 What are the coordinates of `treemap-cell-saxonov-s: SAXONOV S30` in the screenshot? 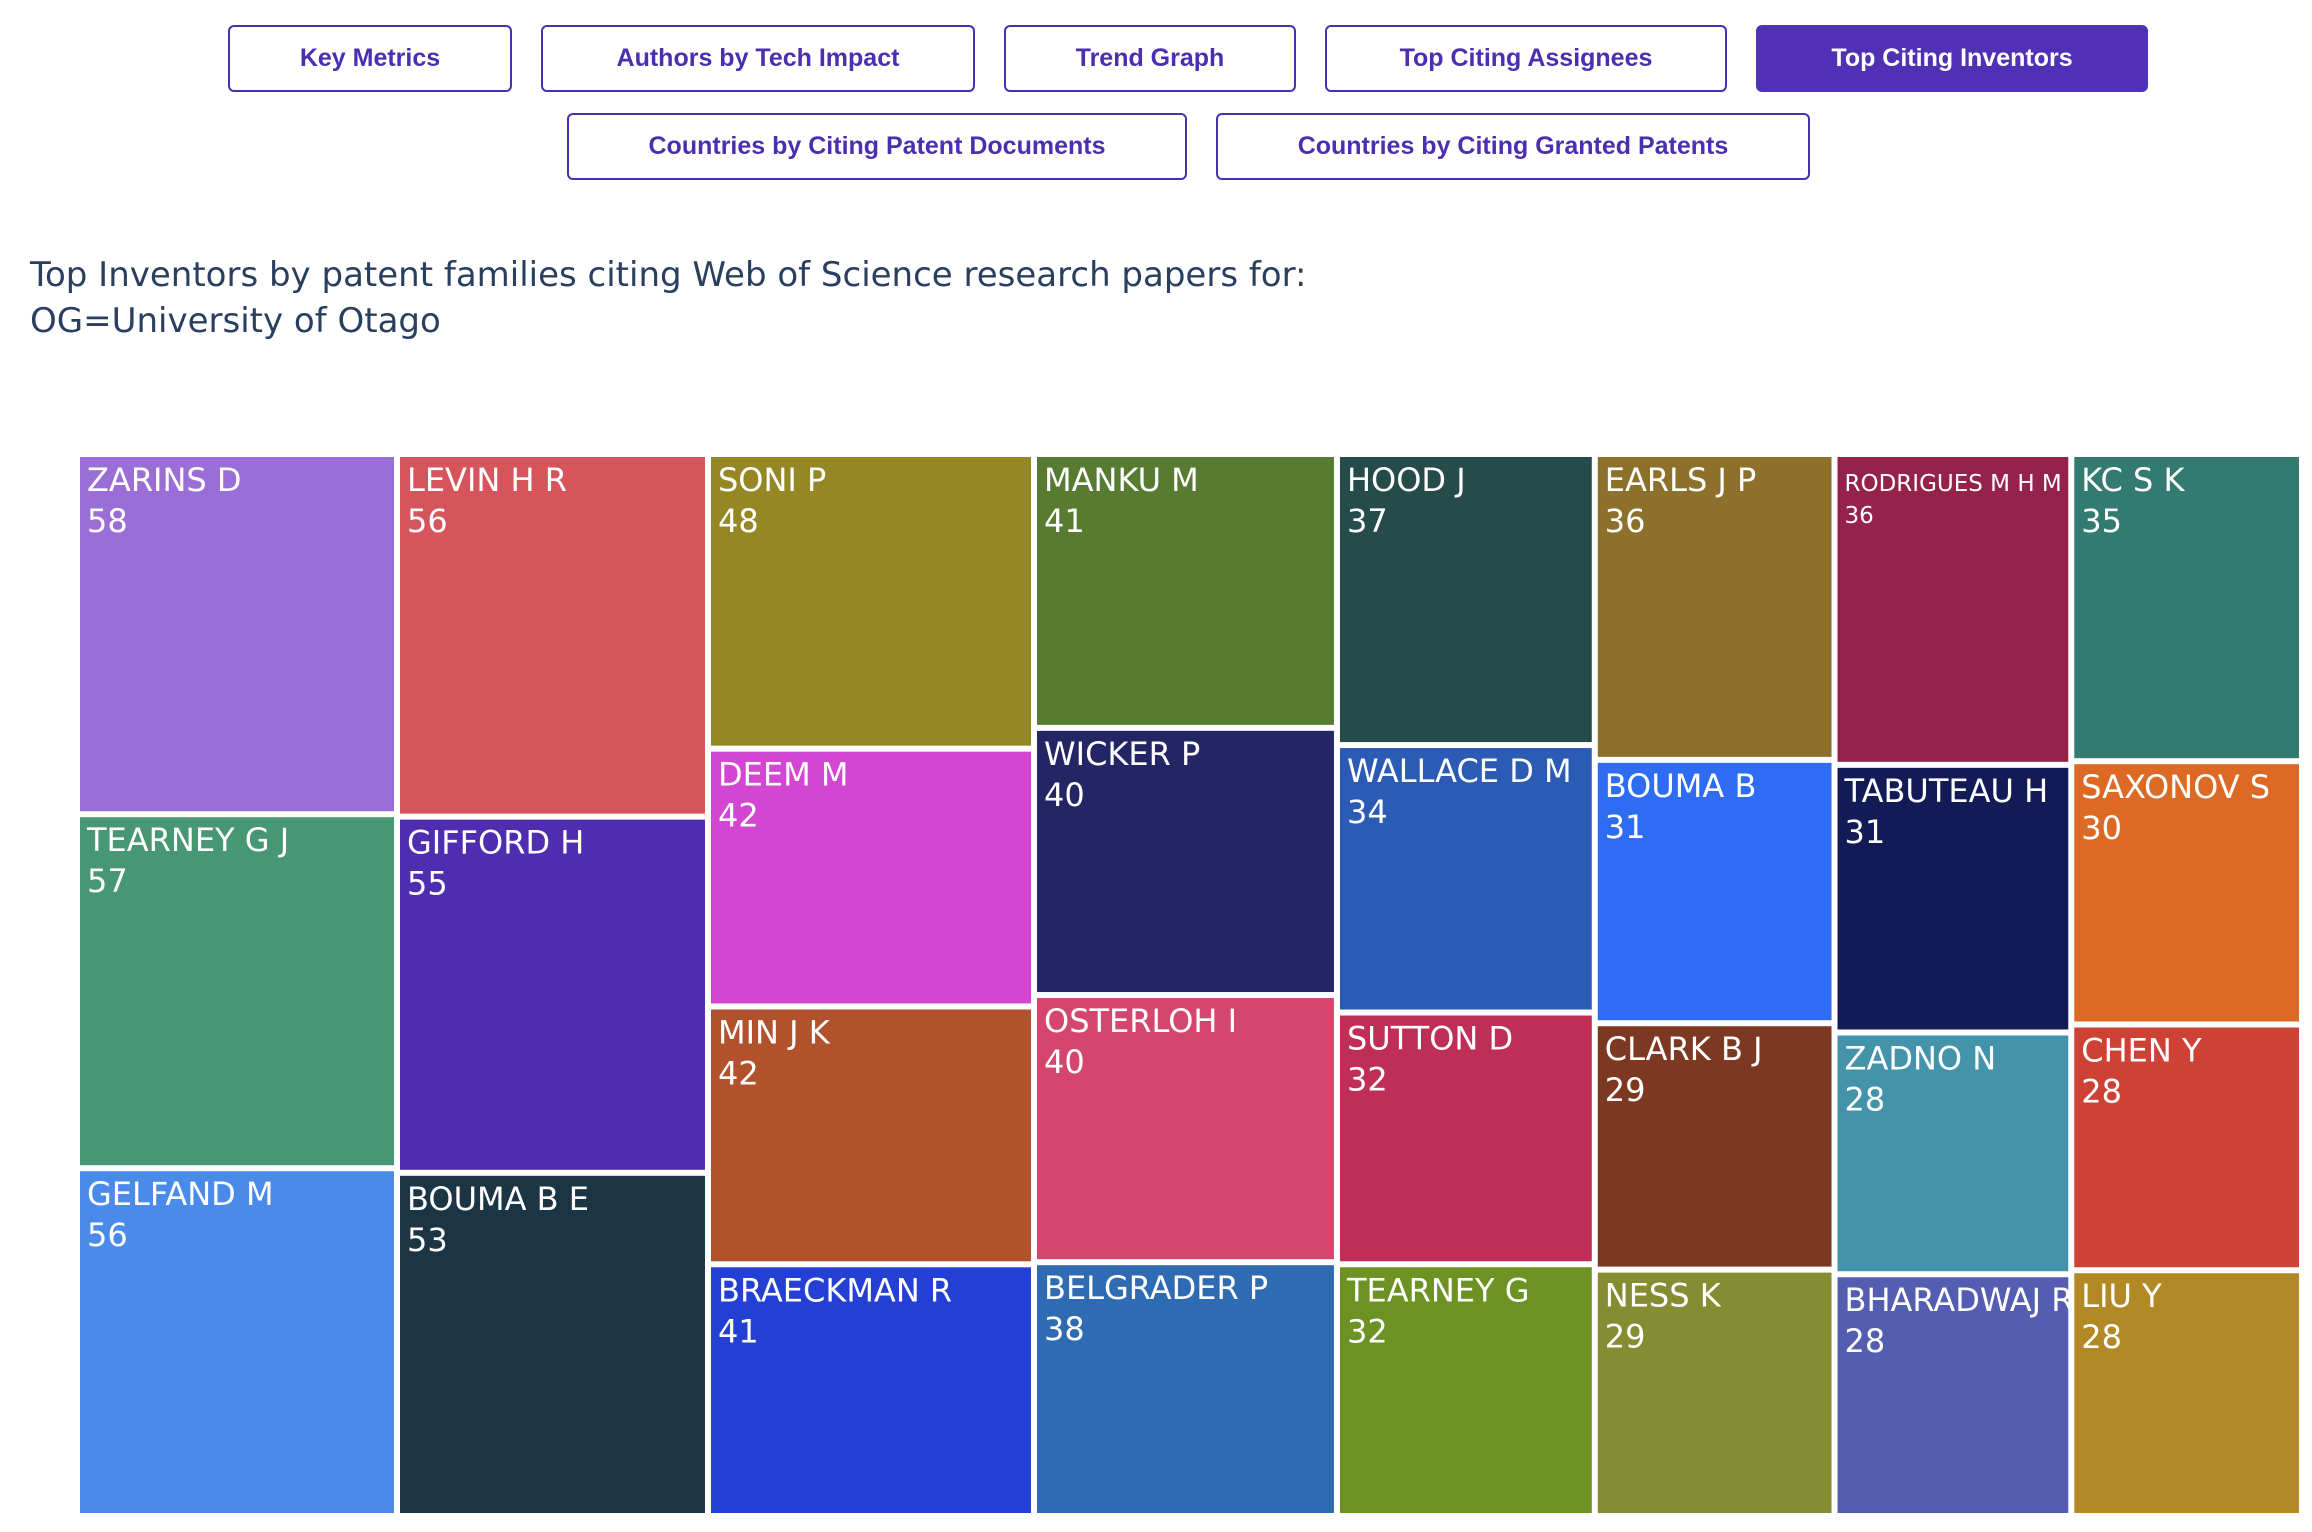 It's located at (2186, 893).